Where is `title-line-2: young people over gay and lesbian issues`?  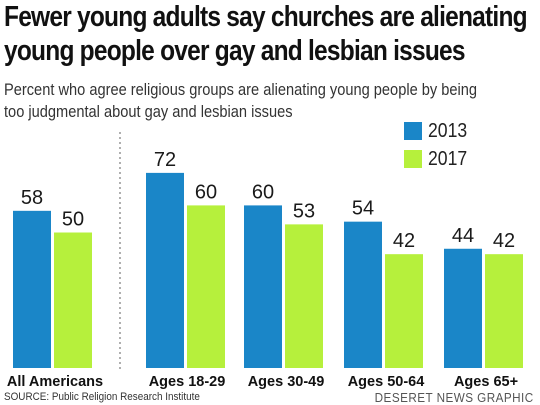
title-line-2: young people over gay and lesbian issues is located at coordinates (235, 51).